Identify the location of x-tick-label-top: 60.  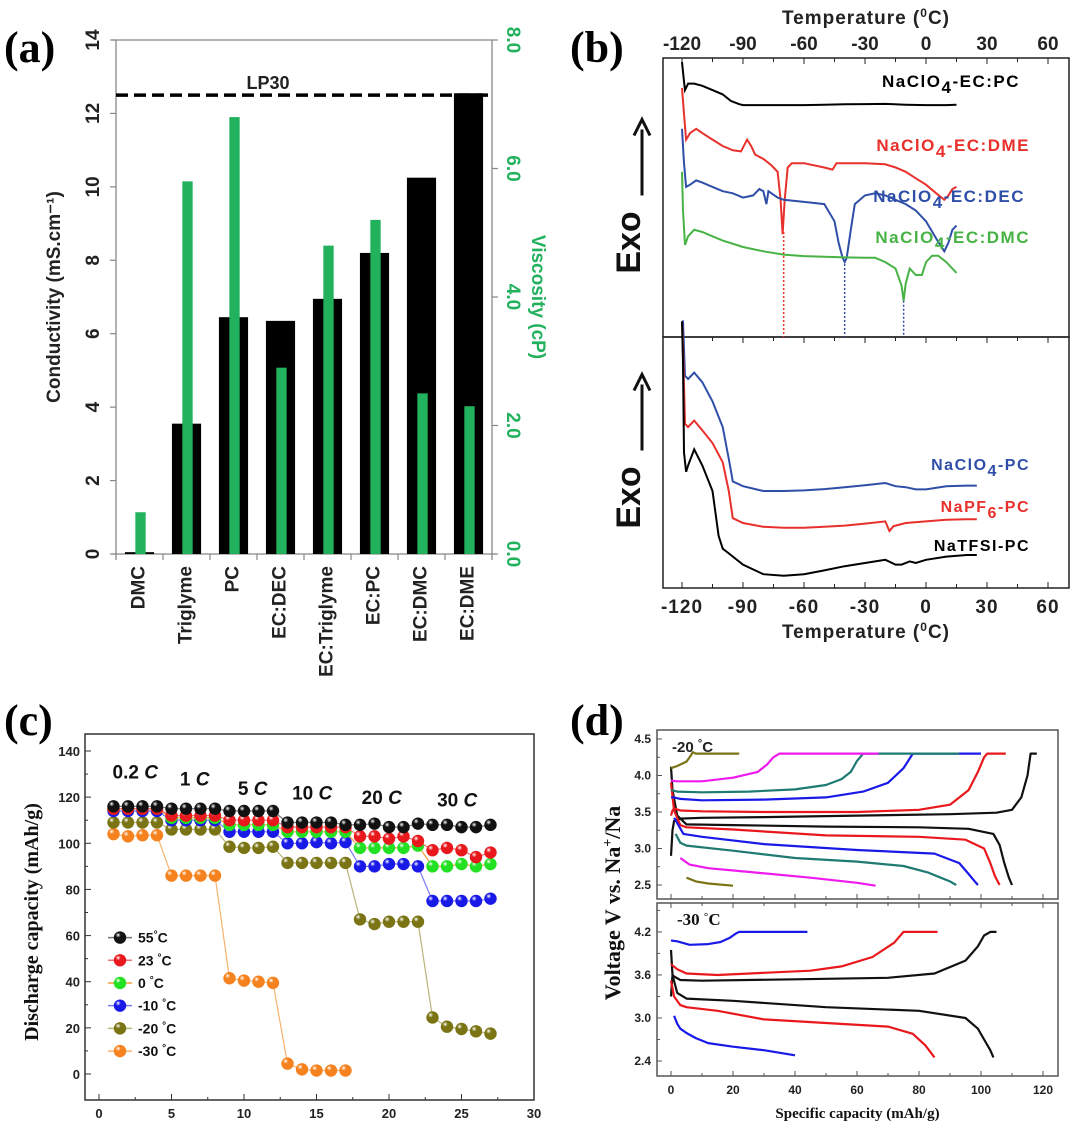
(1047, 44).